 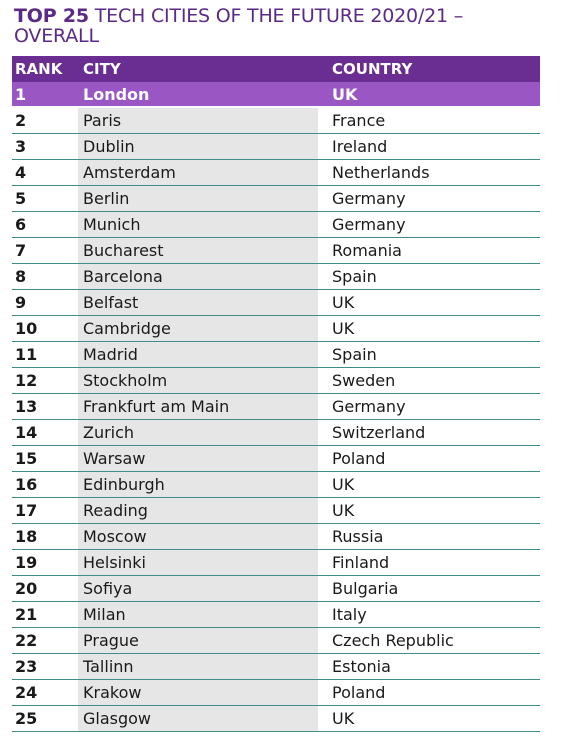 I want to click on table-row: 20 Sofiya Bulgaria, so click(x=276, y=589).